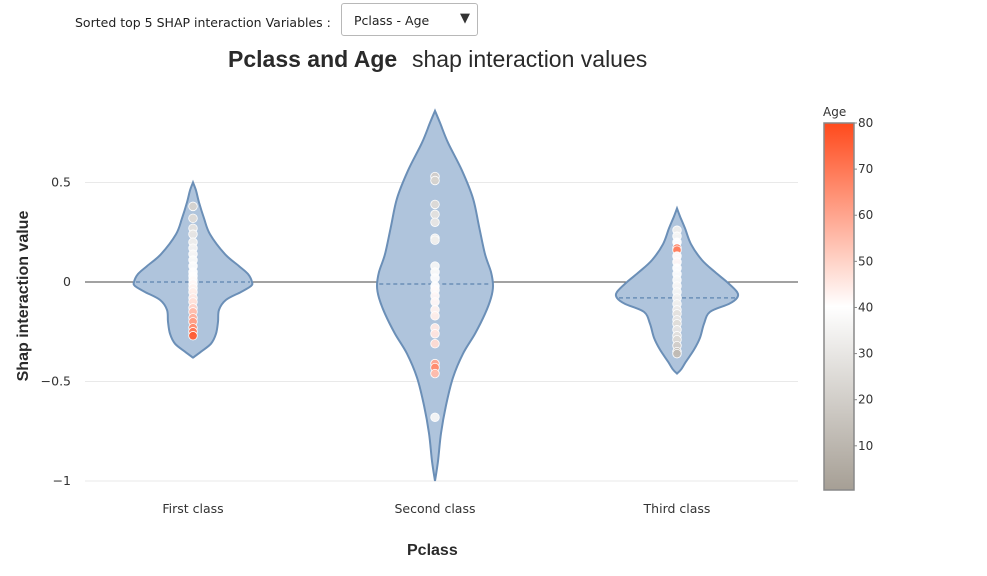 The width and height of the screenshot is (987, 576). What do you see at coordinates (56, 381) in the screenshot?
I see `y-tick-label: −0.5` at bounding box center [56, 381].